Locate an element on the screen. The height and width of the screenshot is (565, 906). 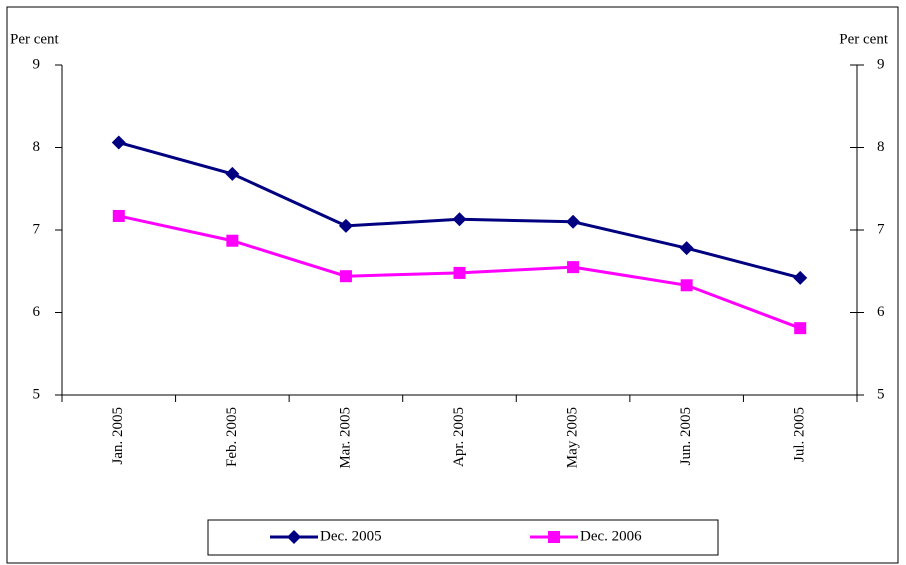
x-tick-label: May 2005 is located at coordinates (573, 437).